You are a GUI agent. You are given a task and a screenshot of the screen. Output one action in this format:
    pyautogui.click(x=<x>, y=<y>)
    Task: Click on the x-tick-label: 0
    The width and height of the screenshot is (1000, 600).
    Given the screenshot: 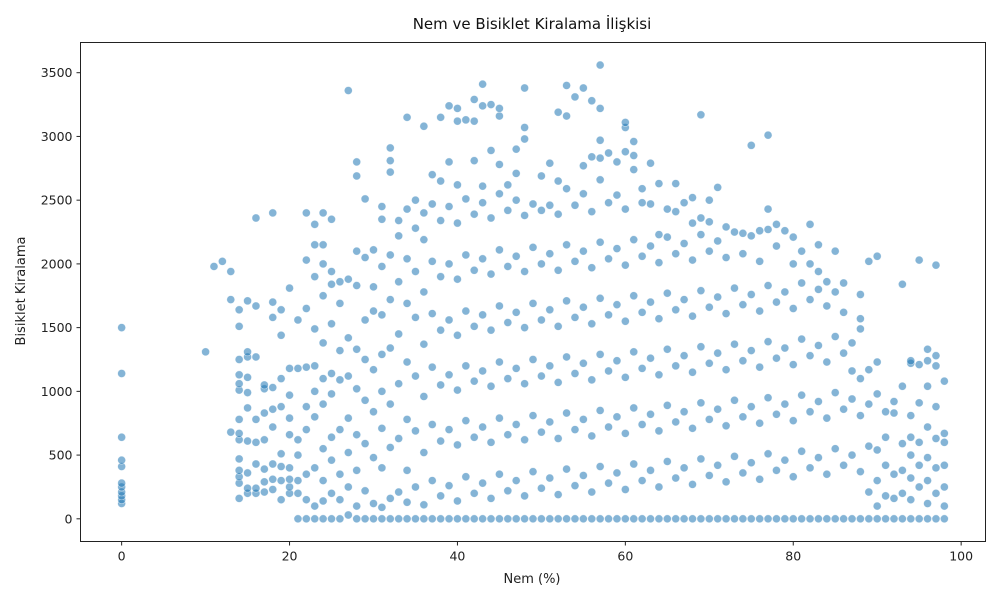 What is the action you would take?
    pyautogui.click(x=122, y=556)
    